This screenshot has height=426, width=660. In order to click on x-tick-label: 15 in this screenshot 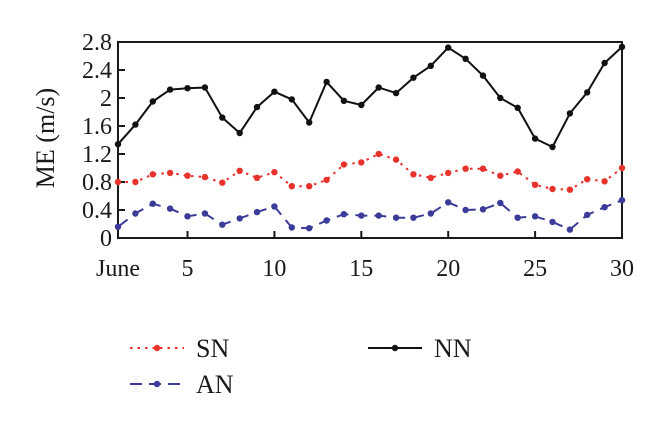, I will do `click(361, 269)`.